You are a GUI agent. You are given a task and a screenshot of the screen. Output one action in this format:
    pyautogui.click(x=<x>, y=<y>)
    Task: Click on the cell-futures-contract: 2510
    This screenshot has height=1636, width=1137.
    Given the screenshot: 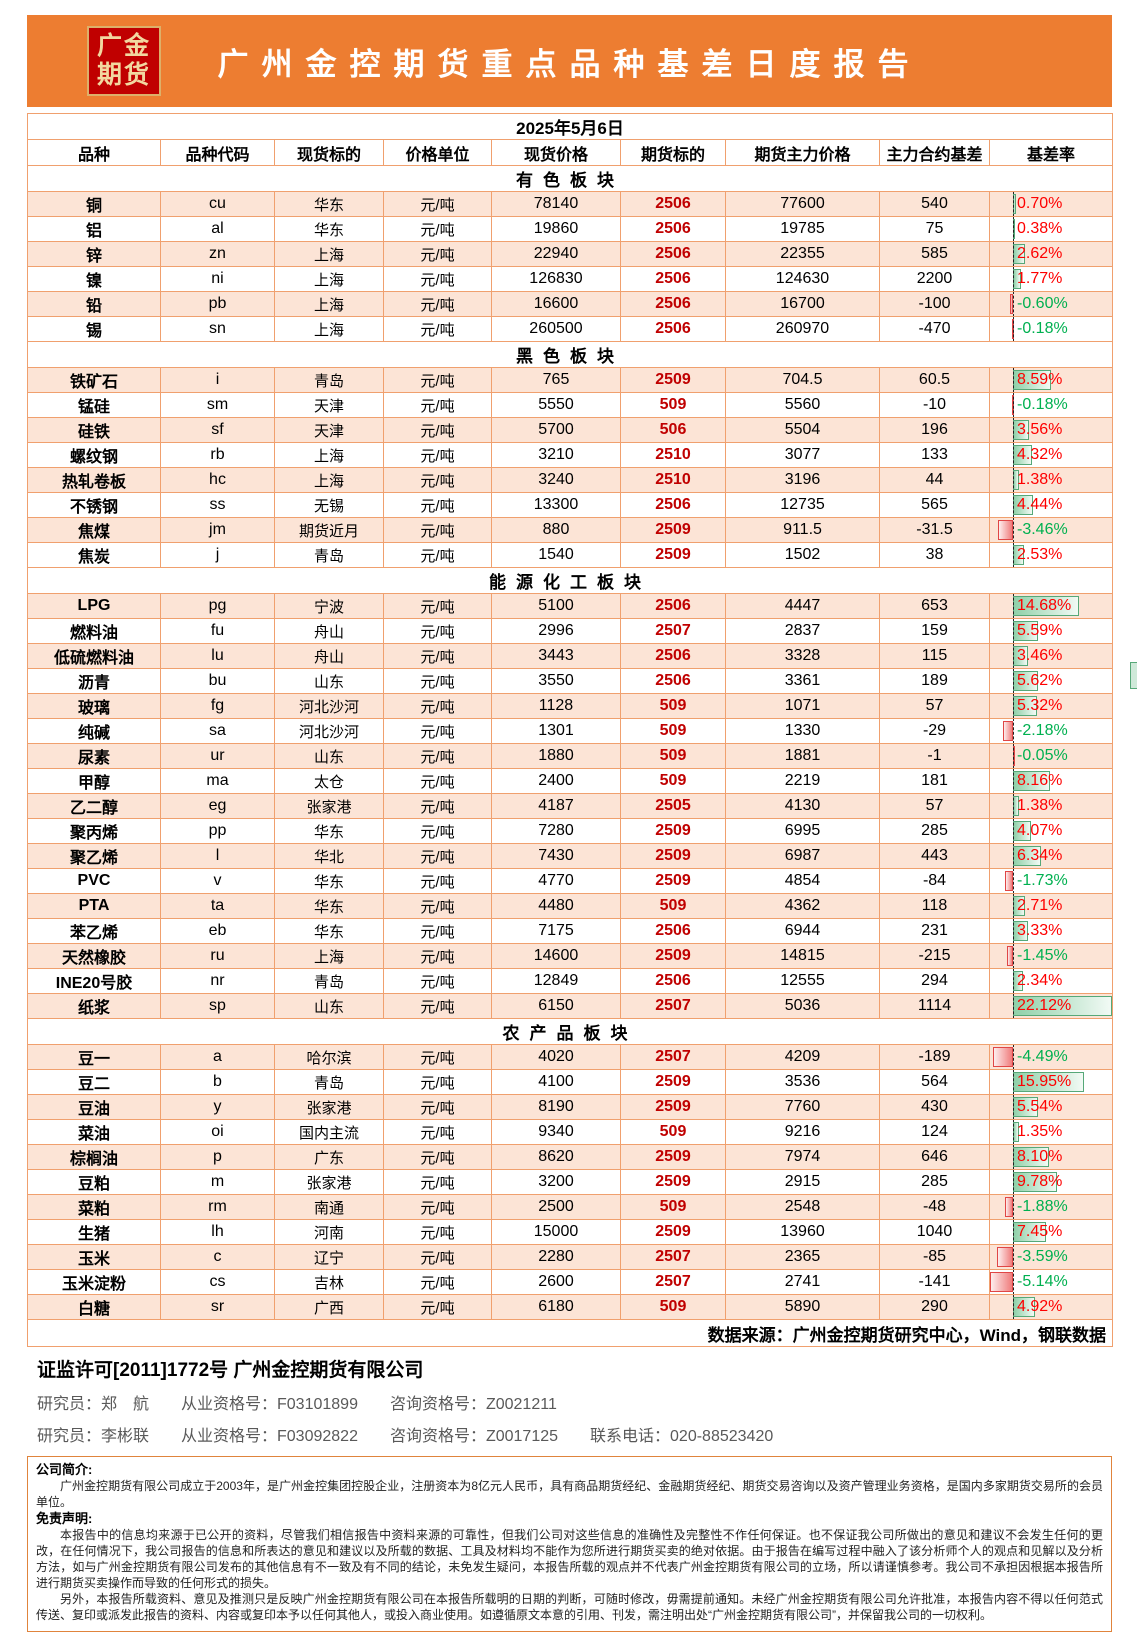 What is the action you would take?
    pyautogui.click(x=673, y=455)
    